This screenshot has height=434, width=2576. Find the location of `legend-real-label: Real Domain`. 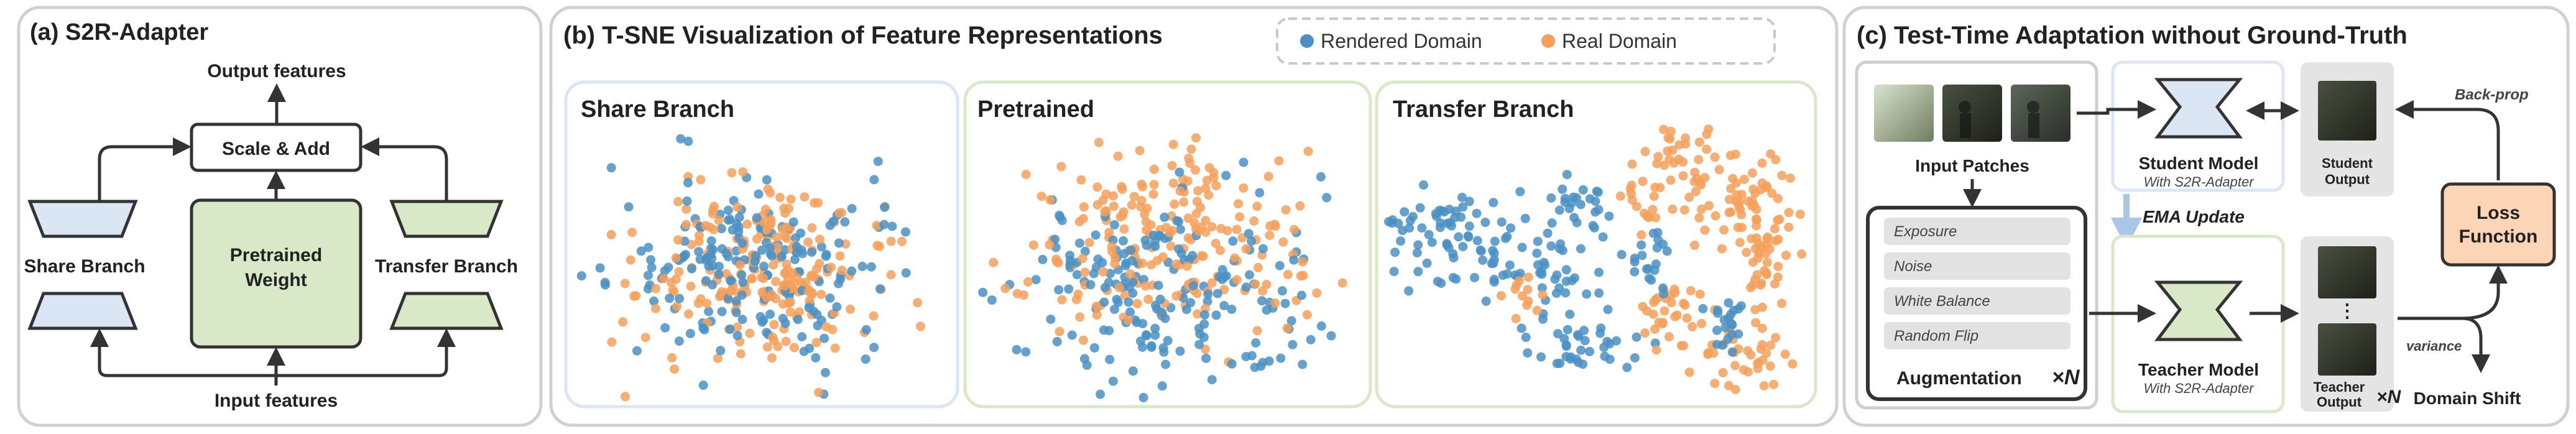

legend-real-label: Real Domain is located at coordinates (1619, 41).